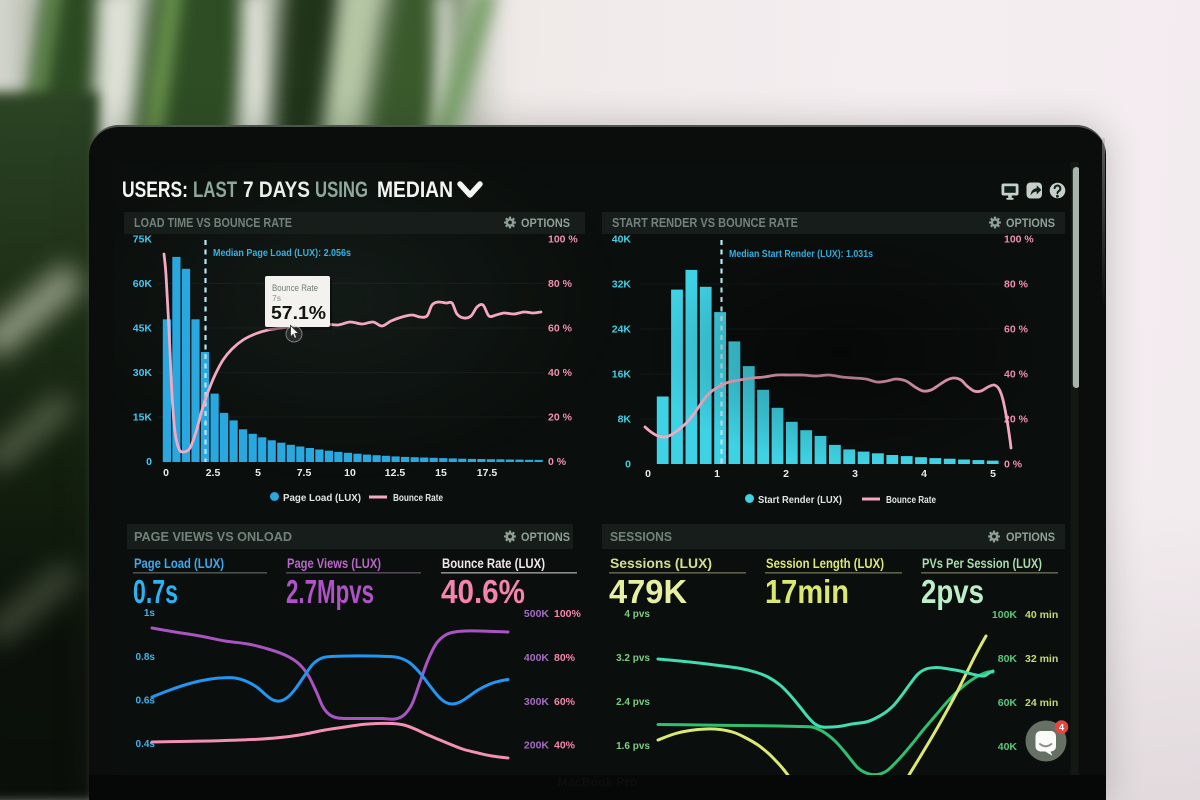  I want to click on svg-text: 32K, so click(622, 285).